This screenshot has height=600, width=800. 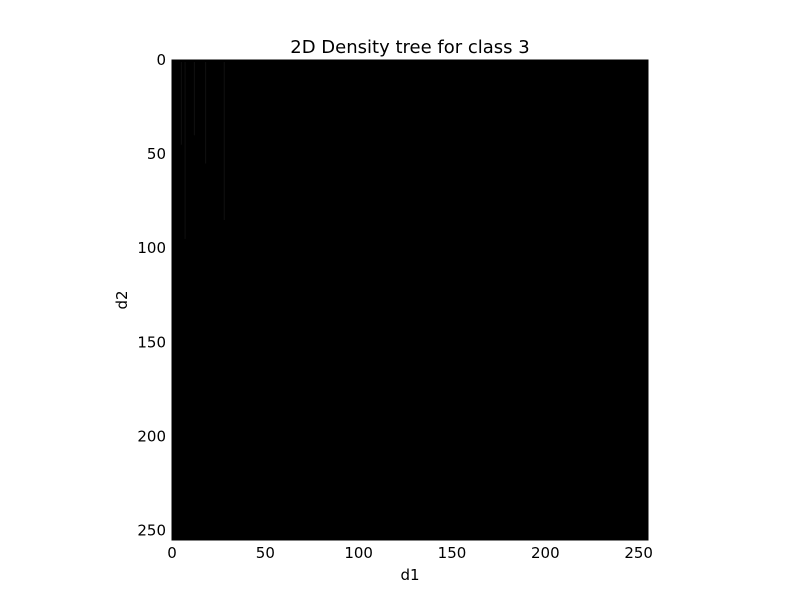 What do you see at coordinates (452, 553) in the screenshot?
I see `x-tick-label: 150` at bounding box center [452, 553].